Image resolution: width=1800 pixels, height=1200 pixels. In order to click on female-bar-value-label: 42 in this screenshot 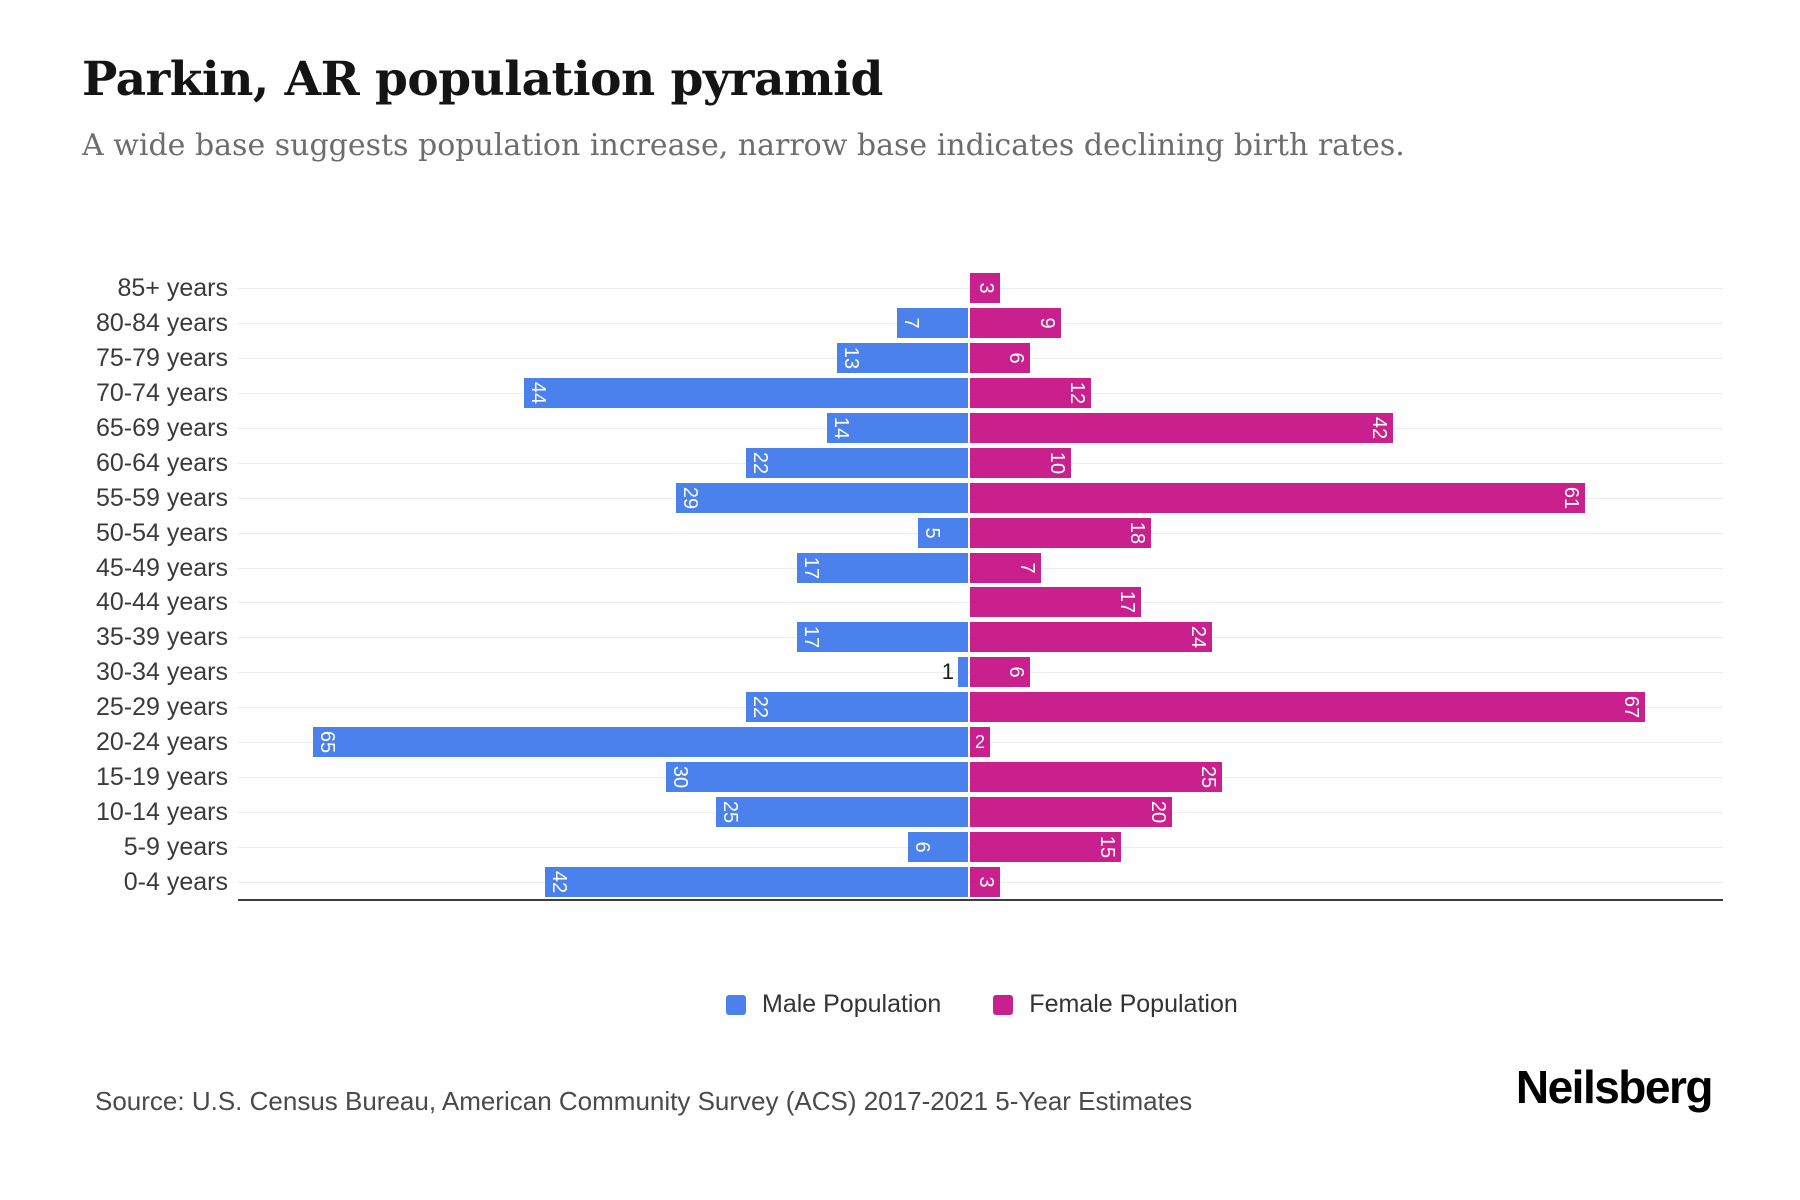, I will do `click(1379, 428)`.